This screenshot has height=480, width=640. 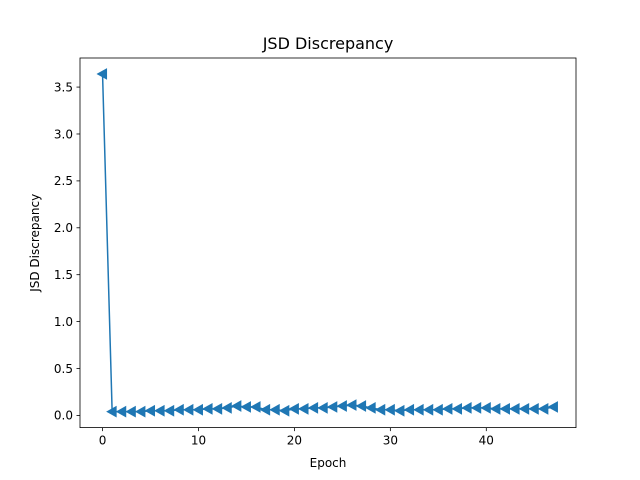 I want to click on y-tick-label-5: 2.5, so click(x=63, y=181).